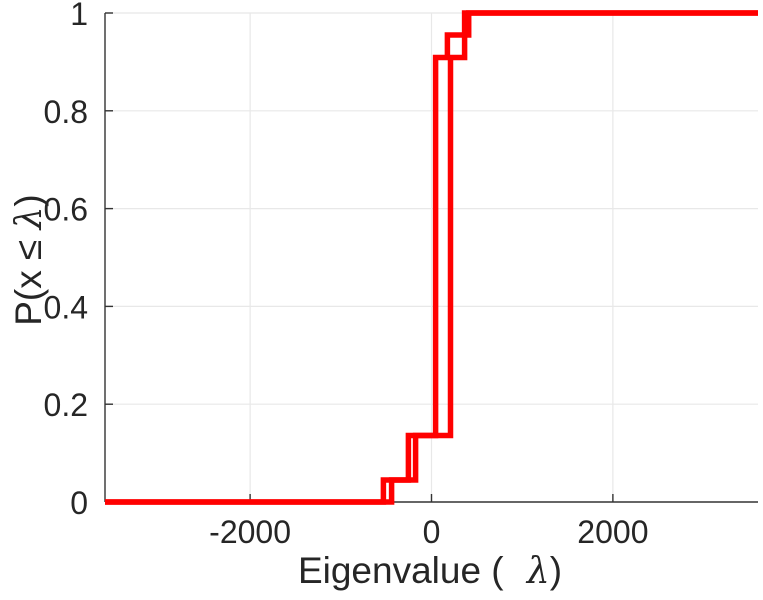 This screenshot has width=763, height=600. Describe the element at coordinates (66, 307) in the screenshot. I see `y-tick-label: 0.4` at that location.